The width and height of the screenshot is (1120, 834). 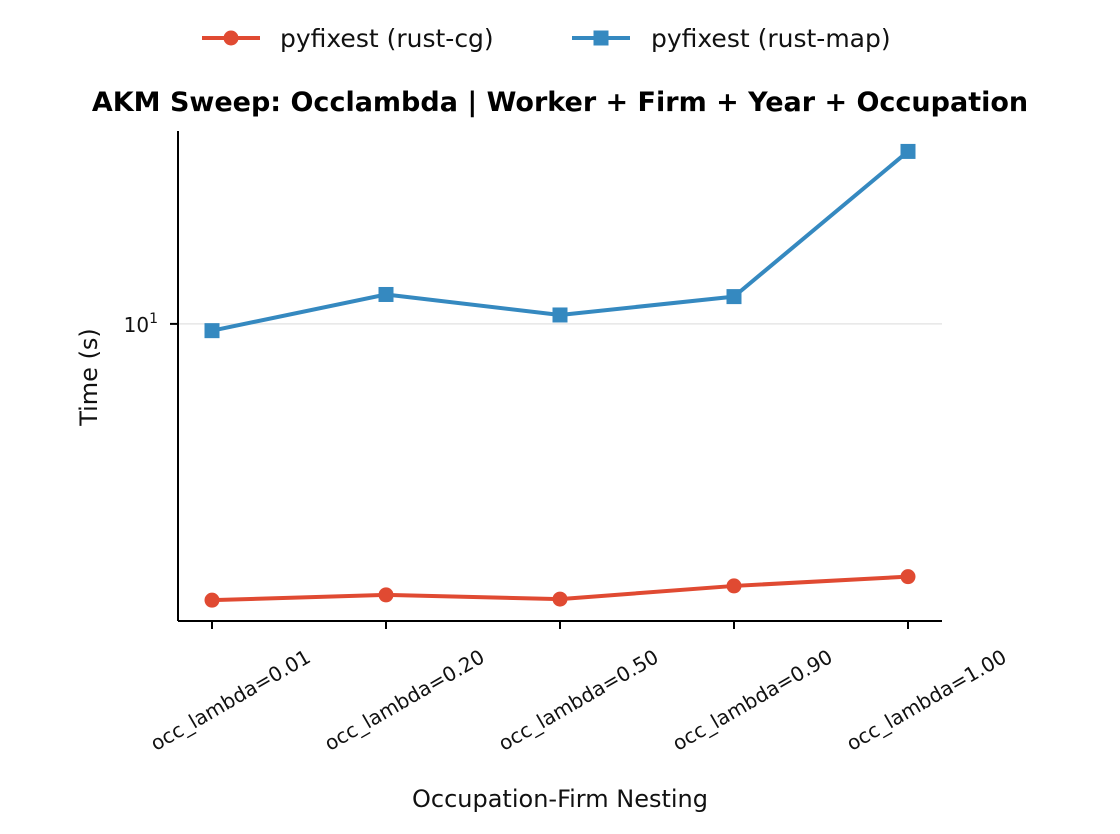 I want to click on x-tick-label: occ_lambda=0.01, so click(x=230, y=700).